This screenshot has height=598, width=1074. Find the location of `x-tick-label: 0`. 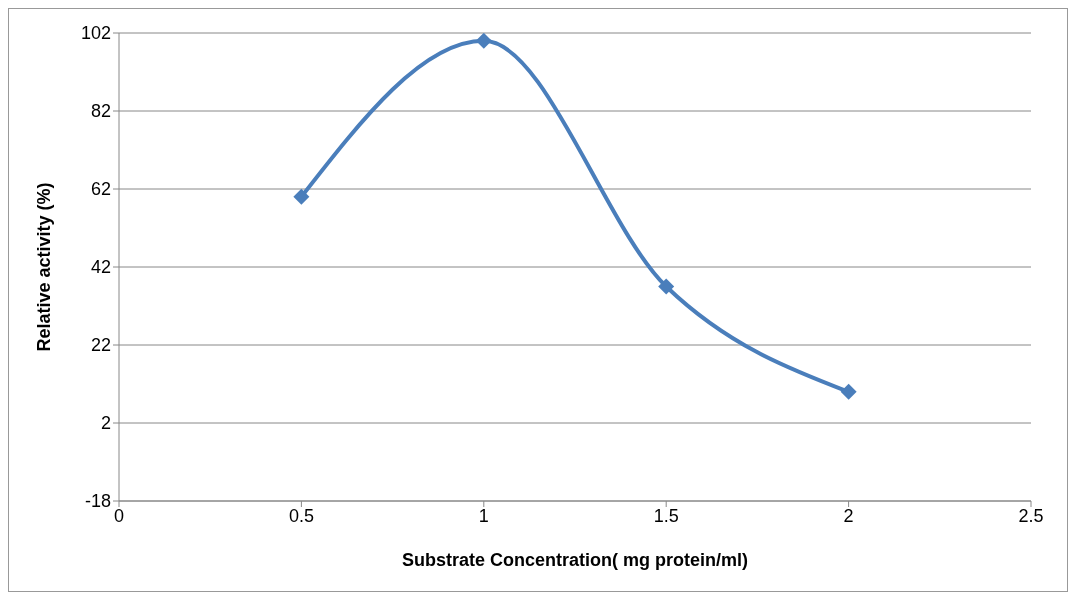

x-tick-label: 0 is located at coordinates (119, 515).